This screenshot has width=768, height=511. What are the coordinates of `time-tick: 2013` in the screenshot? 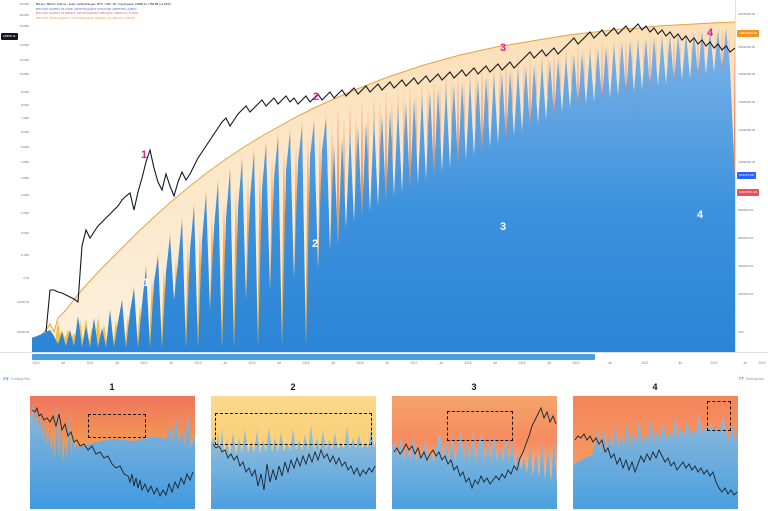 It's located at (198, 363).